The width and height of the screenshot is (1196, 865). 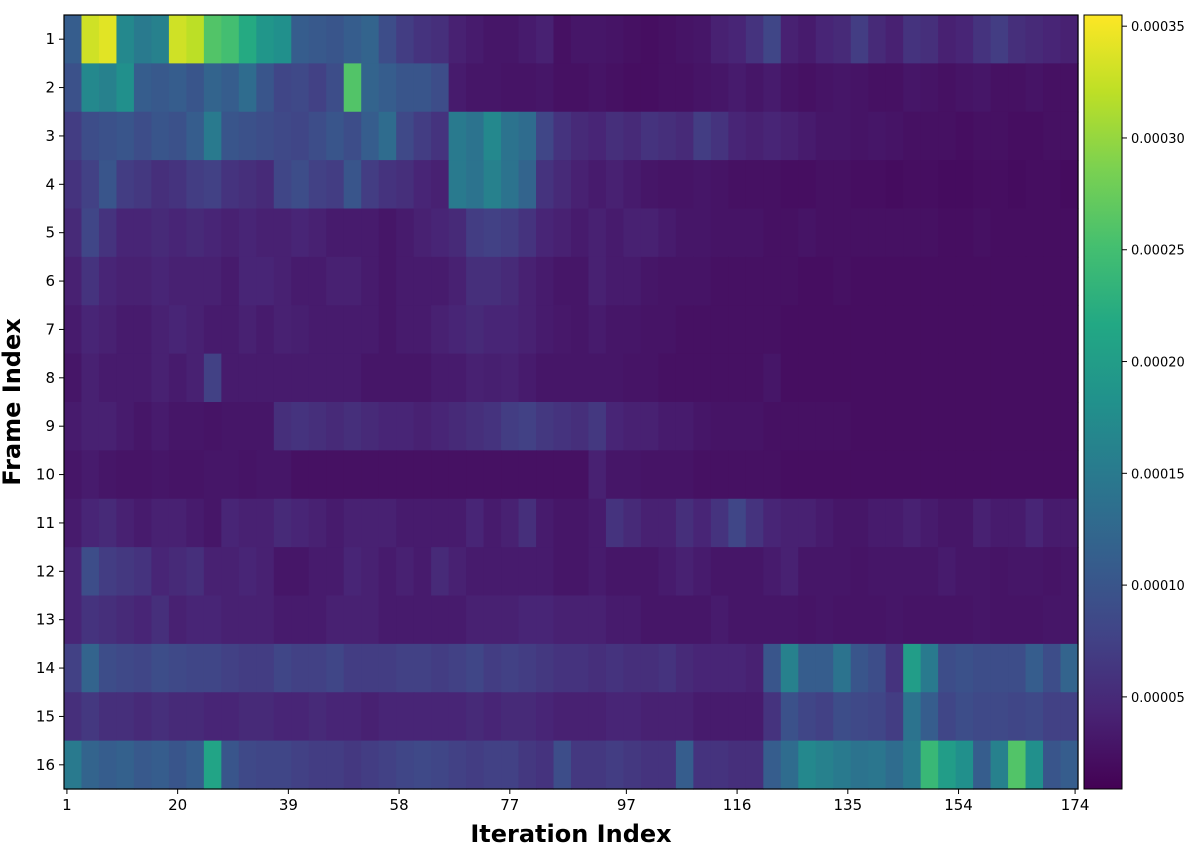 I want to click on y-tick-label: 1, so click(x=50, y=39).